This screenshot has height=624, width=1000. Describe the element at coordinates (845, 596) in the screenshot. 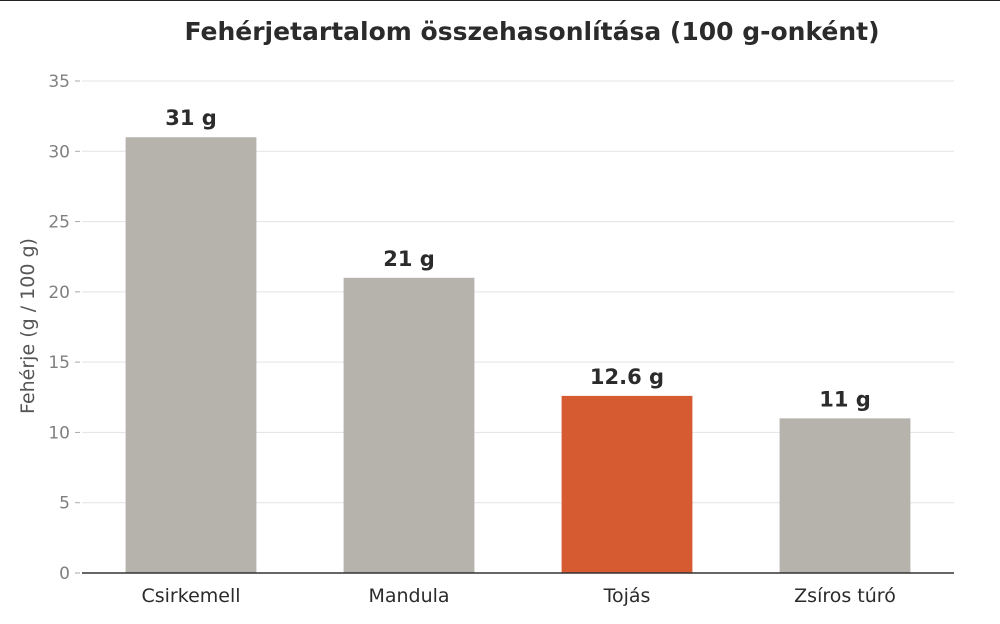

I see `x-tick-label-3: Zsíros túró` at that location.